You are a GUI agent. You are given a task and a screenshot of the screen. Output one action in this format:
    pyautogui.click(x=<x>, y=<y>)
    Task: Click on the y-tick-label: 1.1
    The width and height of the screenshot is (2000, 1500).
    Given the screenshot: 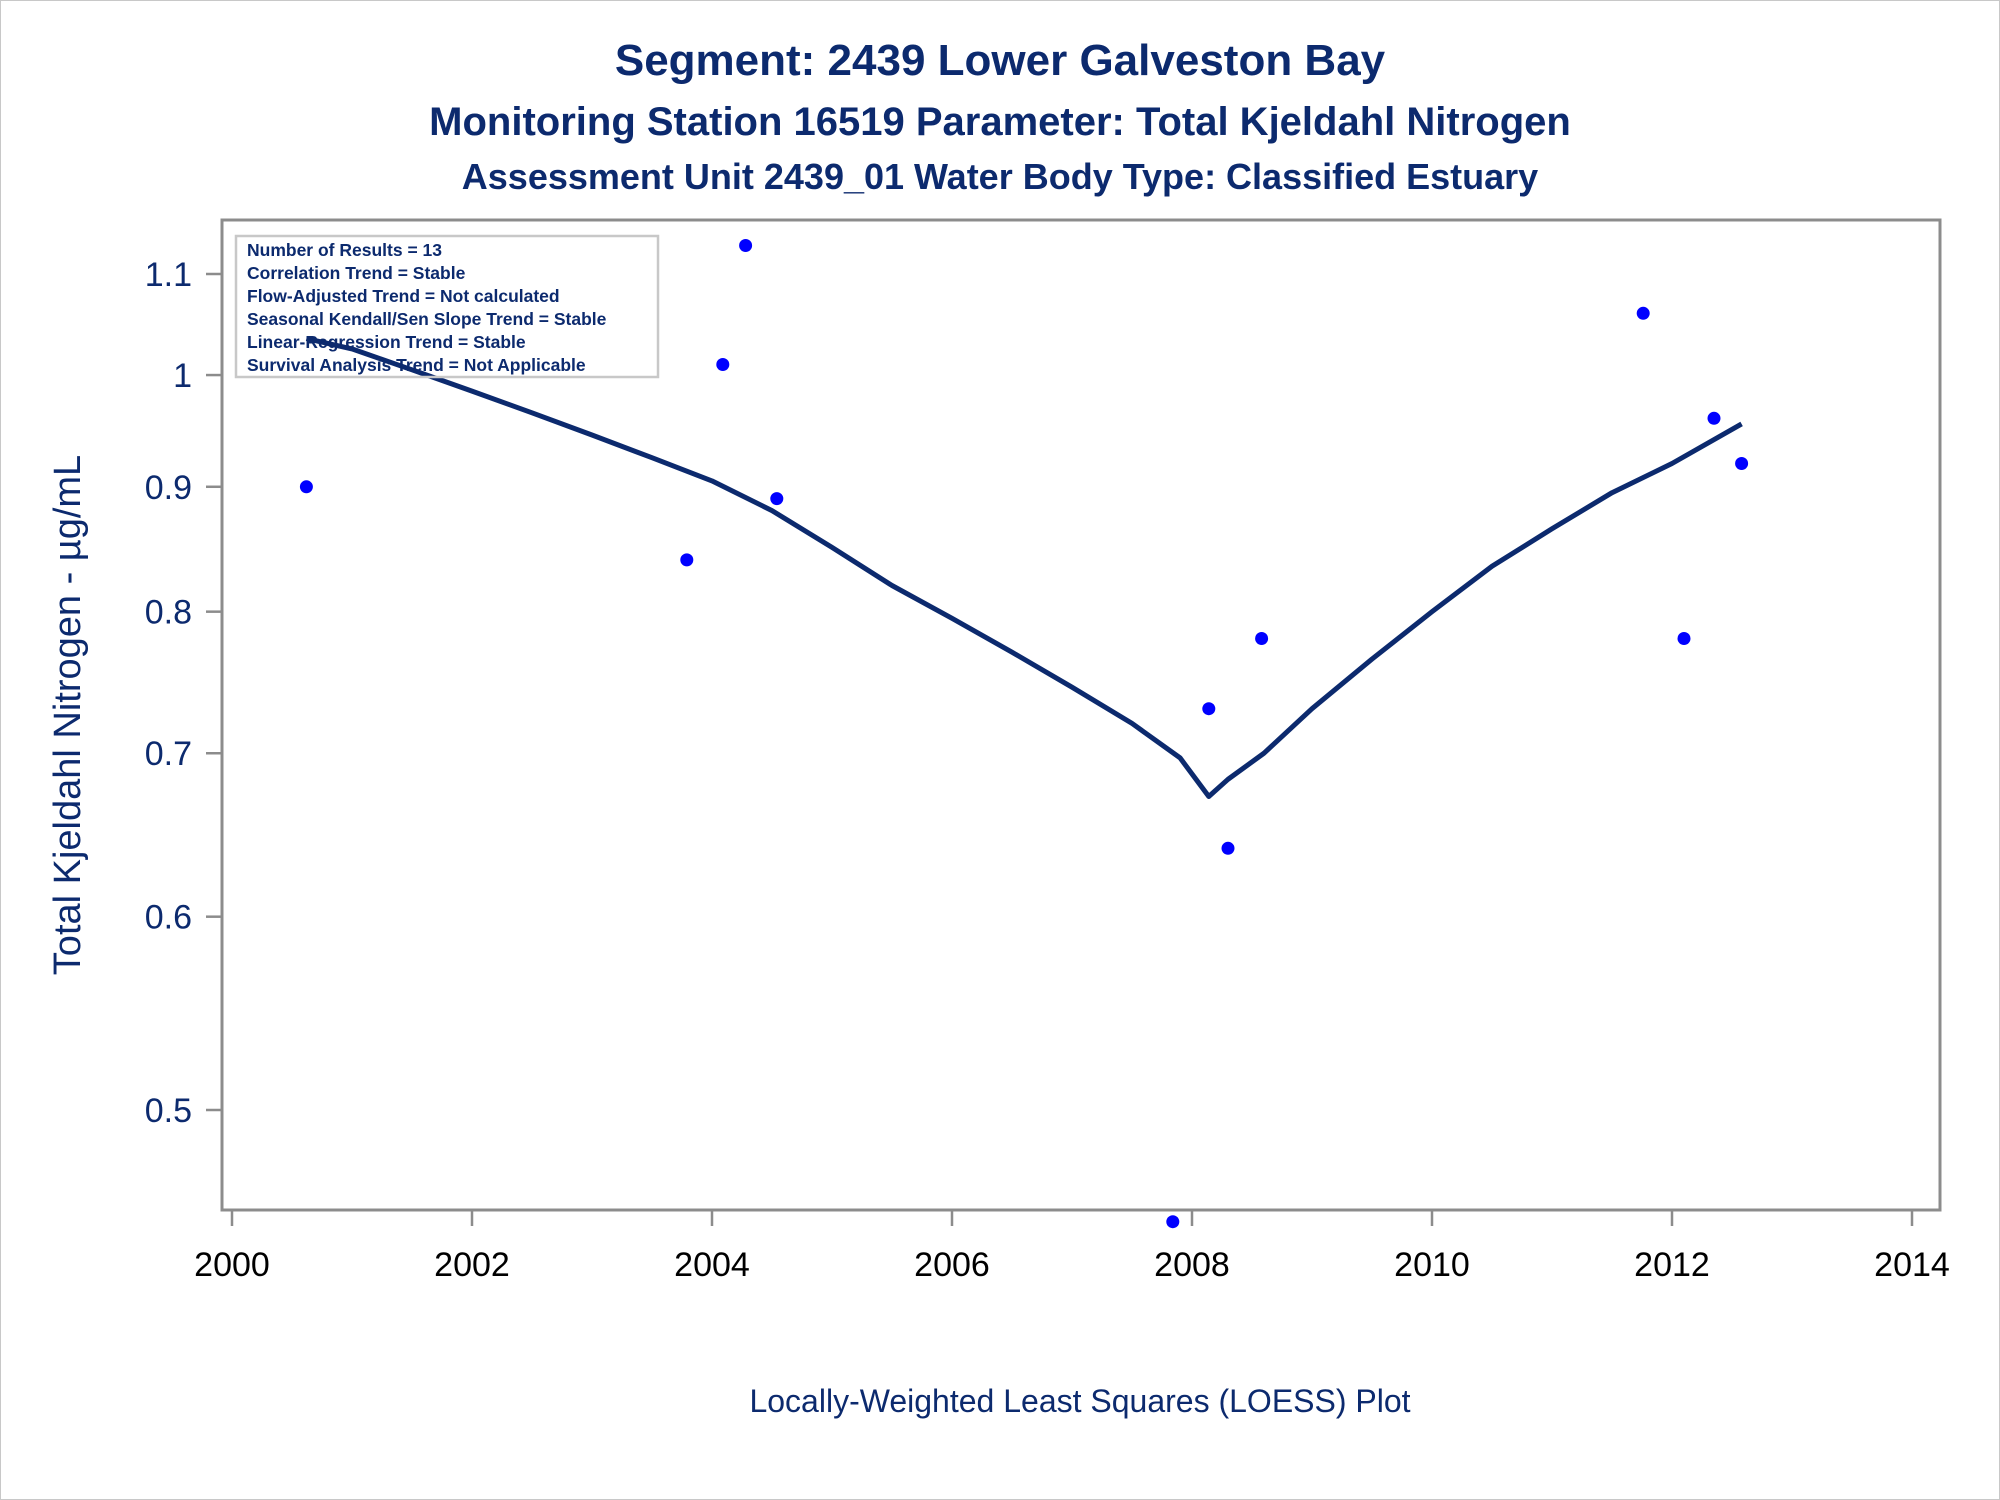 What is the action you would take?
    pyautogui.click(x=168, y=275)
    